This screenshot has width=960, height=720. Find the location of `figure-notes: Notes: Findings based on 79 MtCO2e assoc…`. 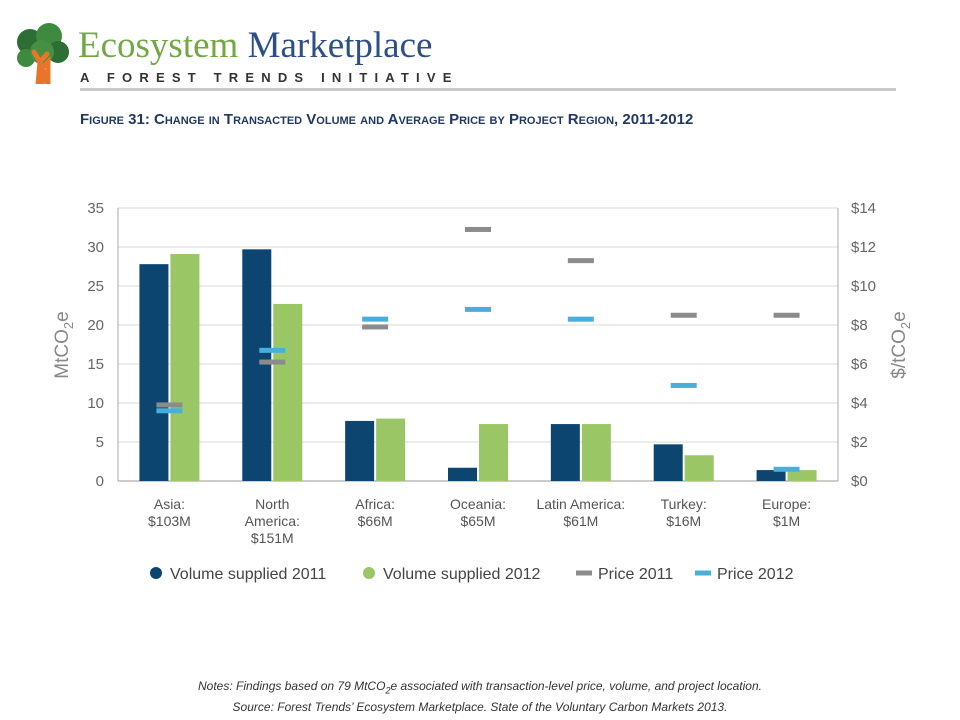

figure-notes: Notes: Findings based on 79 MtCO2e assoc… is located at coordinates (480, 697).